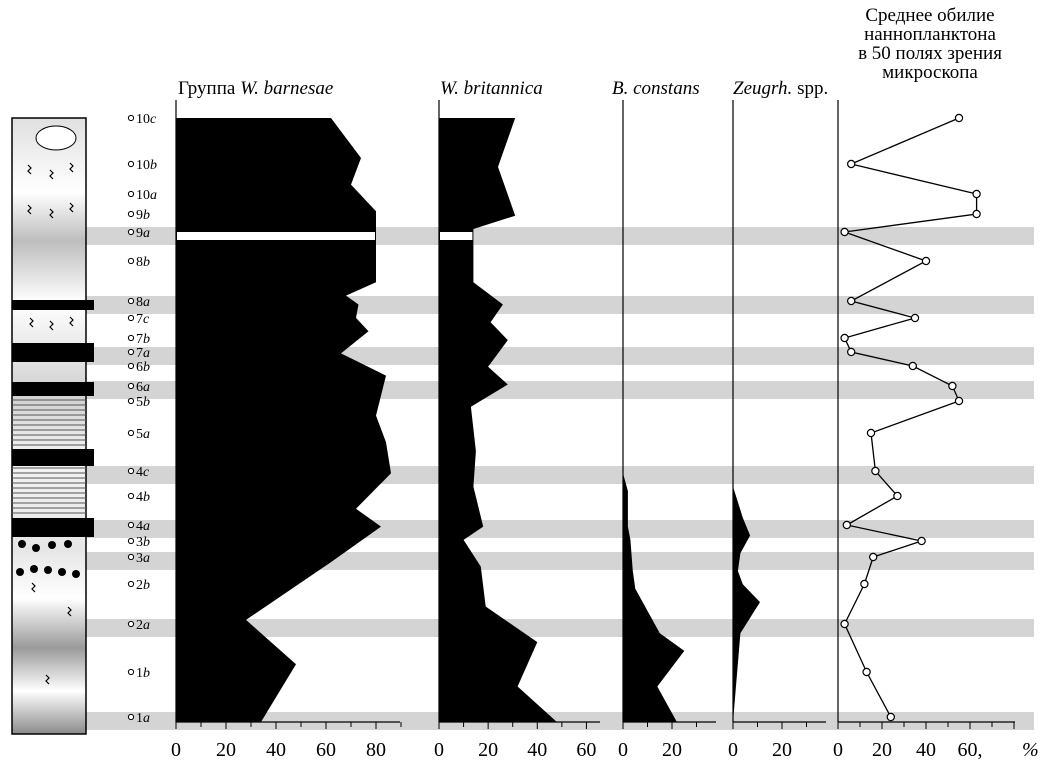 The height and width of the screenshot is (762, 1044). I want to click on abundance-point-2a, so click(844, 624).